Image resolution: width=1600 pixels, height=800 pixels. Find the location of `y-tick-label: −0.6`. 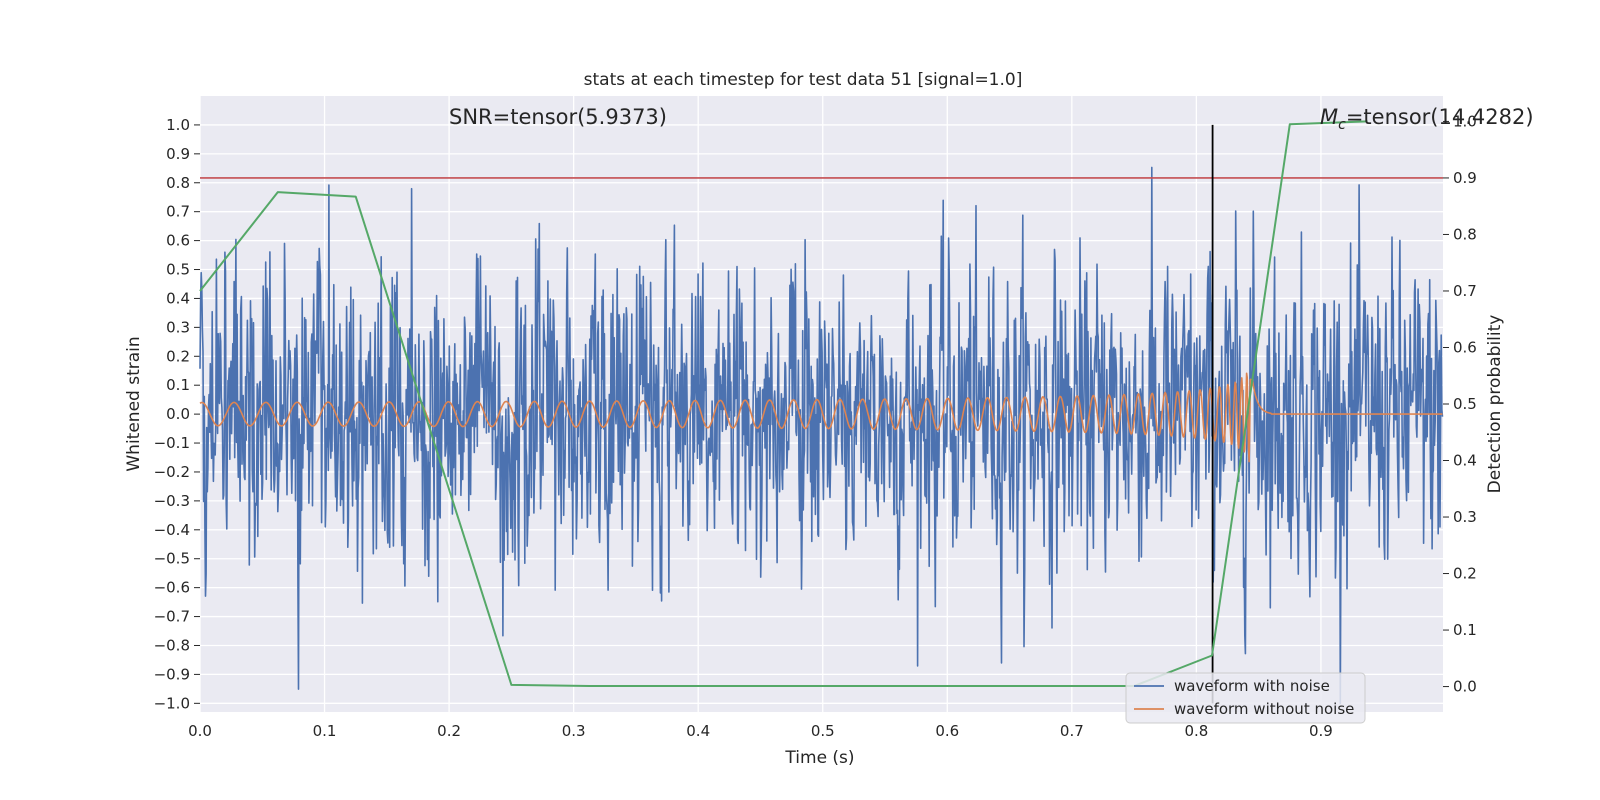

y-tick-label: −0.6 is located at coordinates (172, 588).